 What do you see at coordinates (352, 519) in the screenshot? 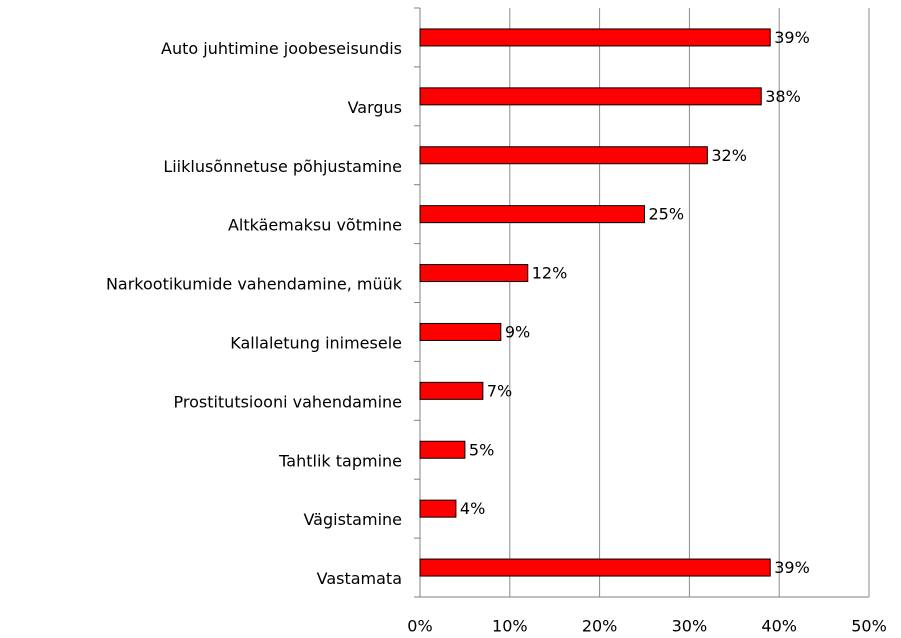
I see `y-tick-label: Vägistamine` at bounding box center [352, 519].